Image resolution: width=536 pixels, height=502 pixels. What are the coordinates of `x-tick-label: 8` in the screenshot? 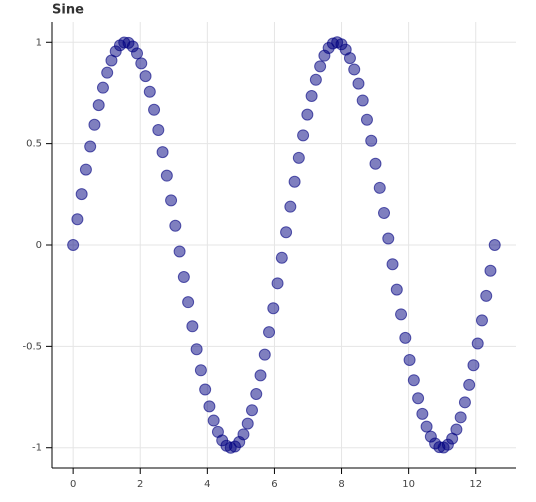 It's located at (341, 484).